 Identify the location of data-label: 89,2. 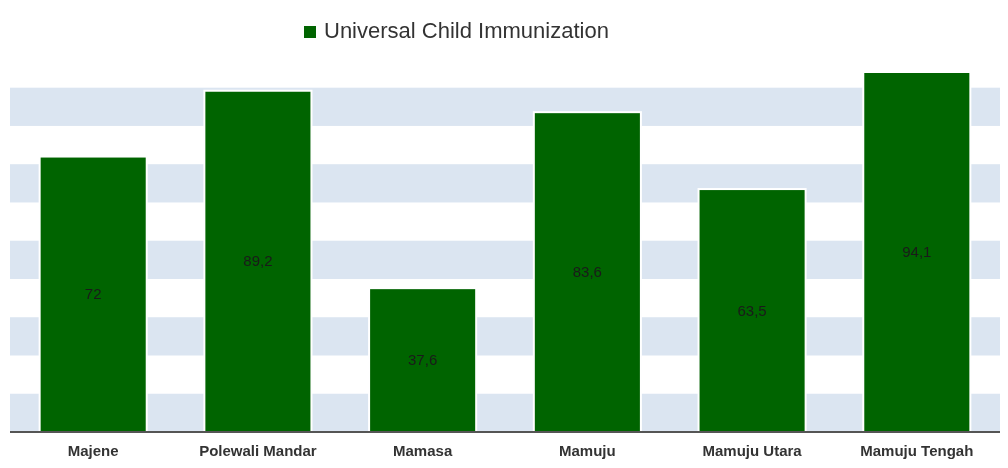
(258, 261).